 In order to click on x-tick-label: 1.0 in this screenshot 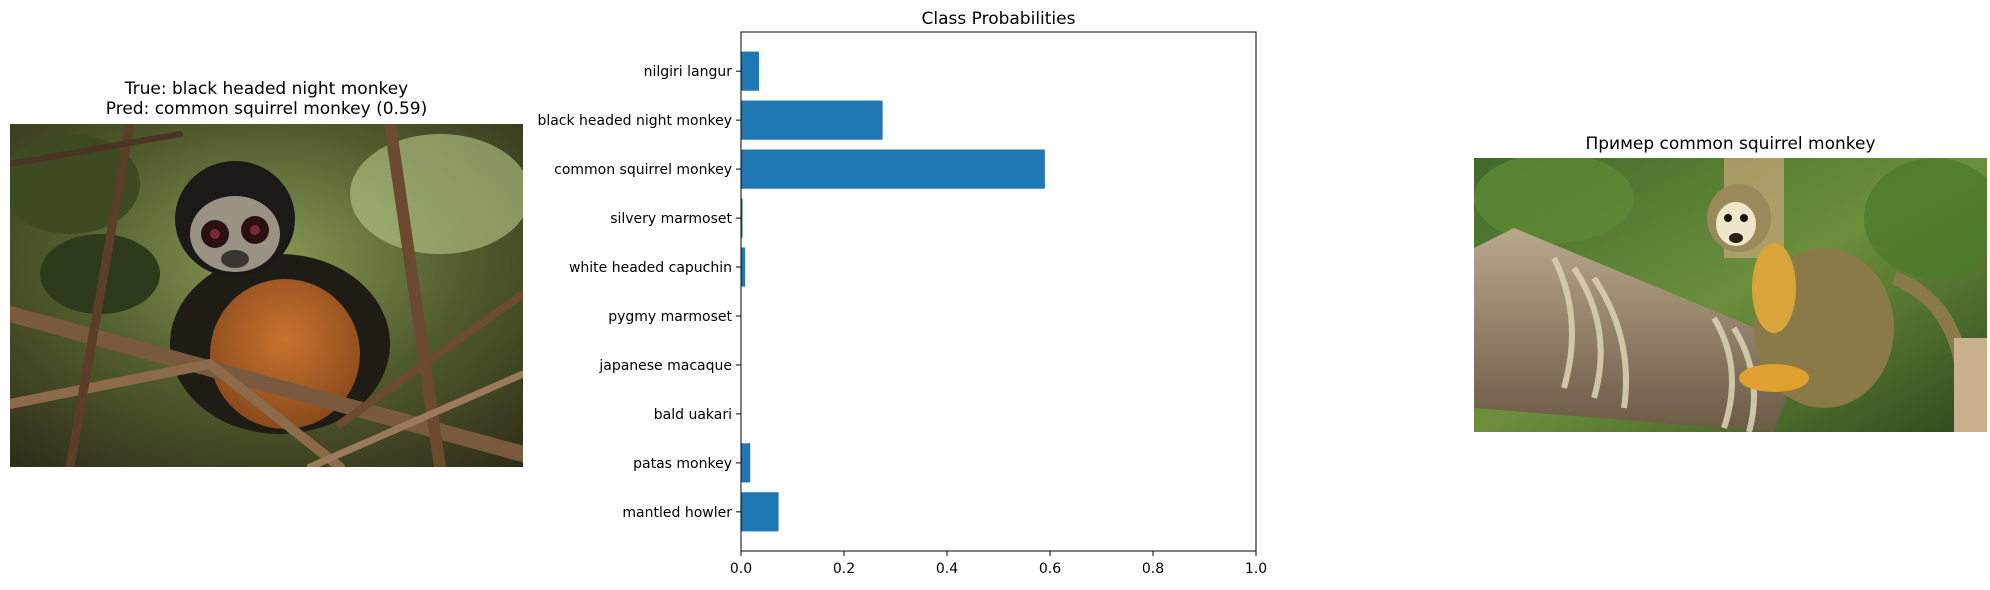, I will do `click(1256, 569)`.